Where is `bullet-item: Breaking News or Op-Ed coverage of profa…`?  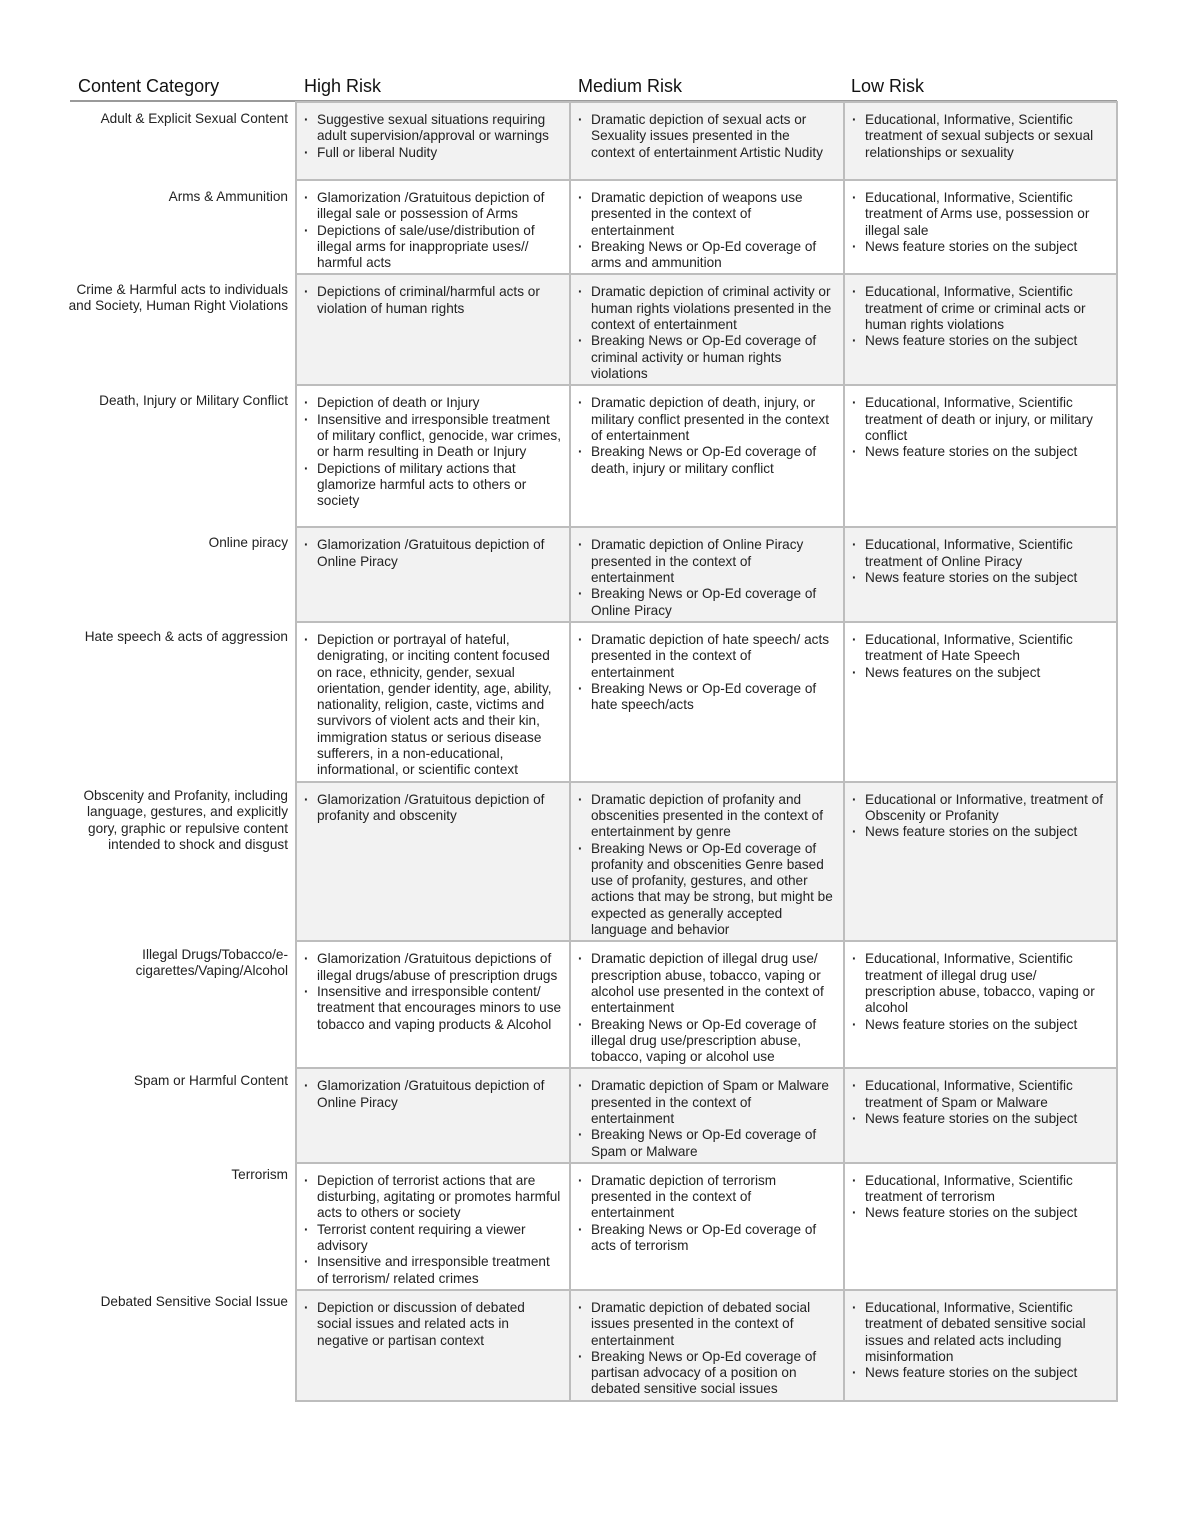 bullet-item: Breaking News or Op-Ed coverage of profa… is located at coordinates (707, 890).